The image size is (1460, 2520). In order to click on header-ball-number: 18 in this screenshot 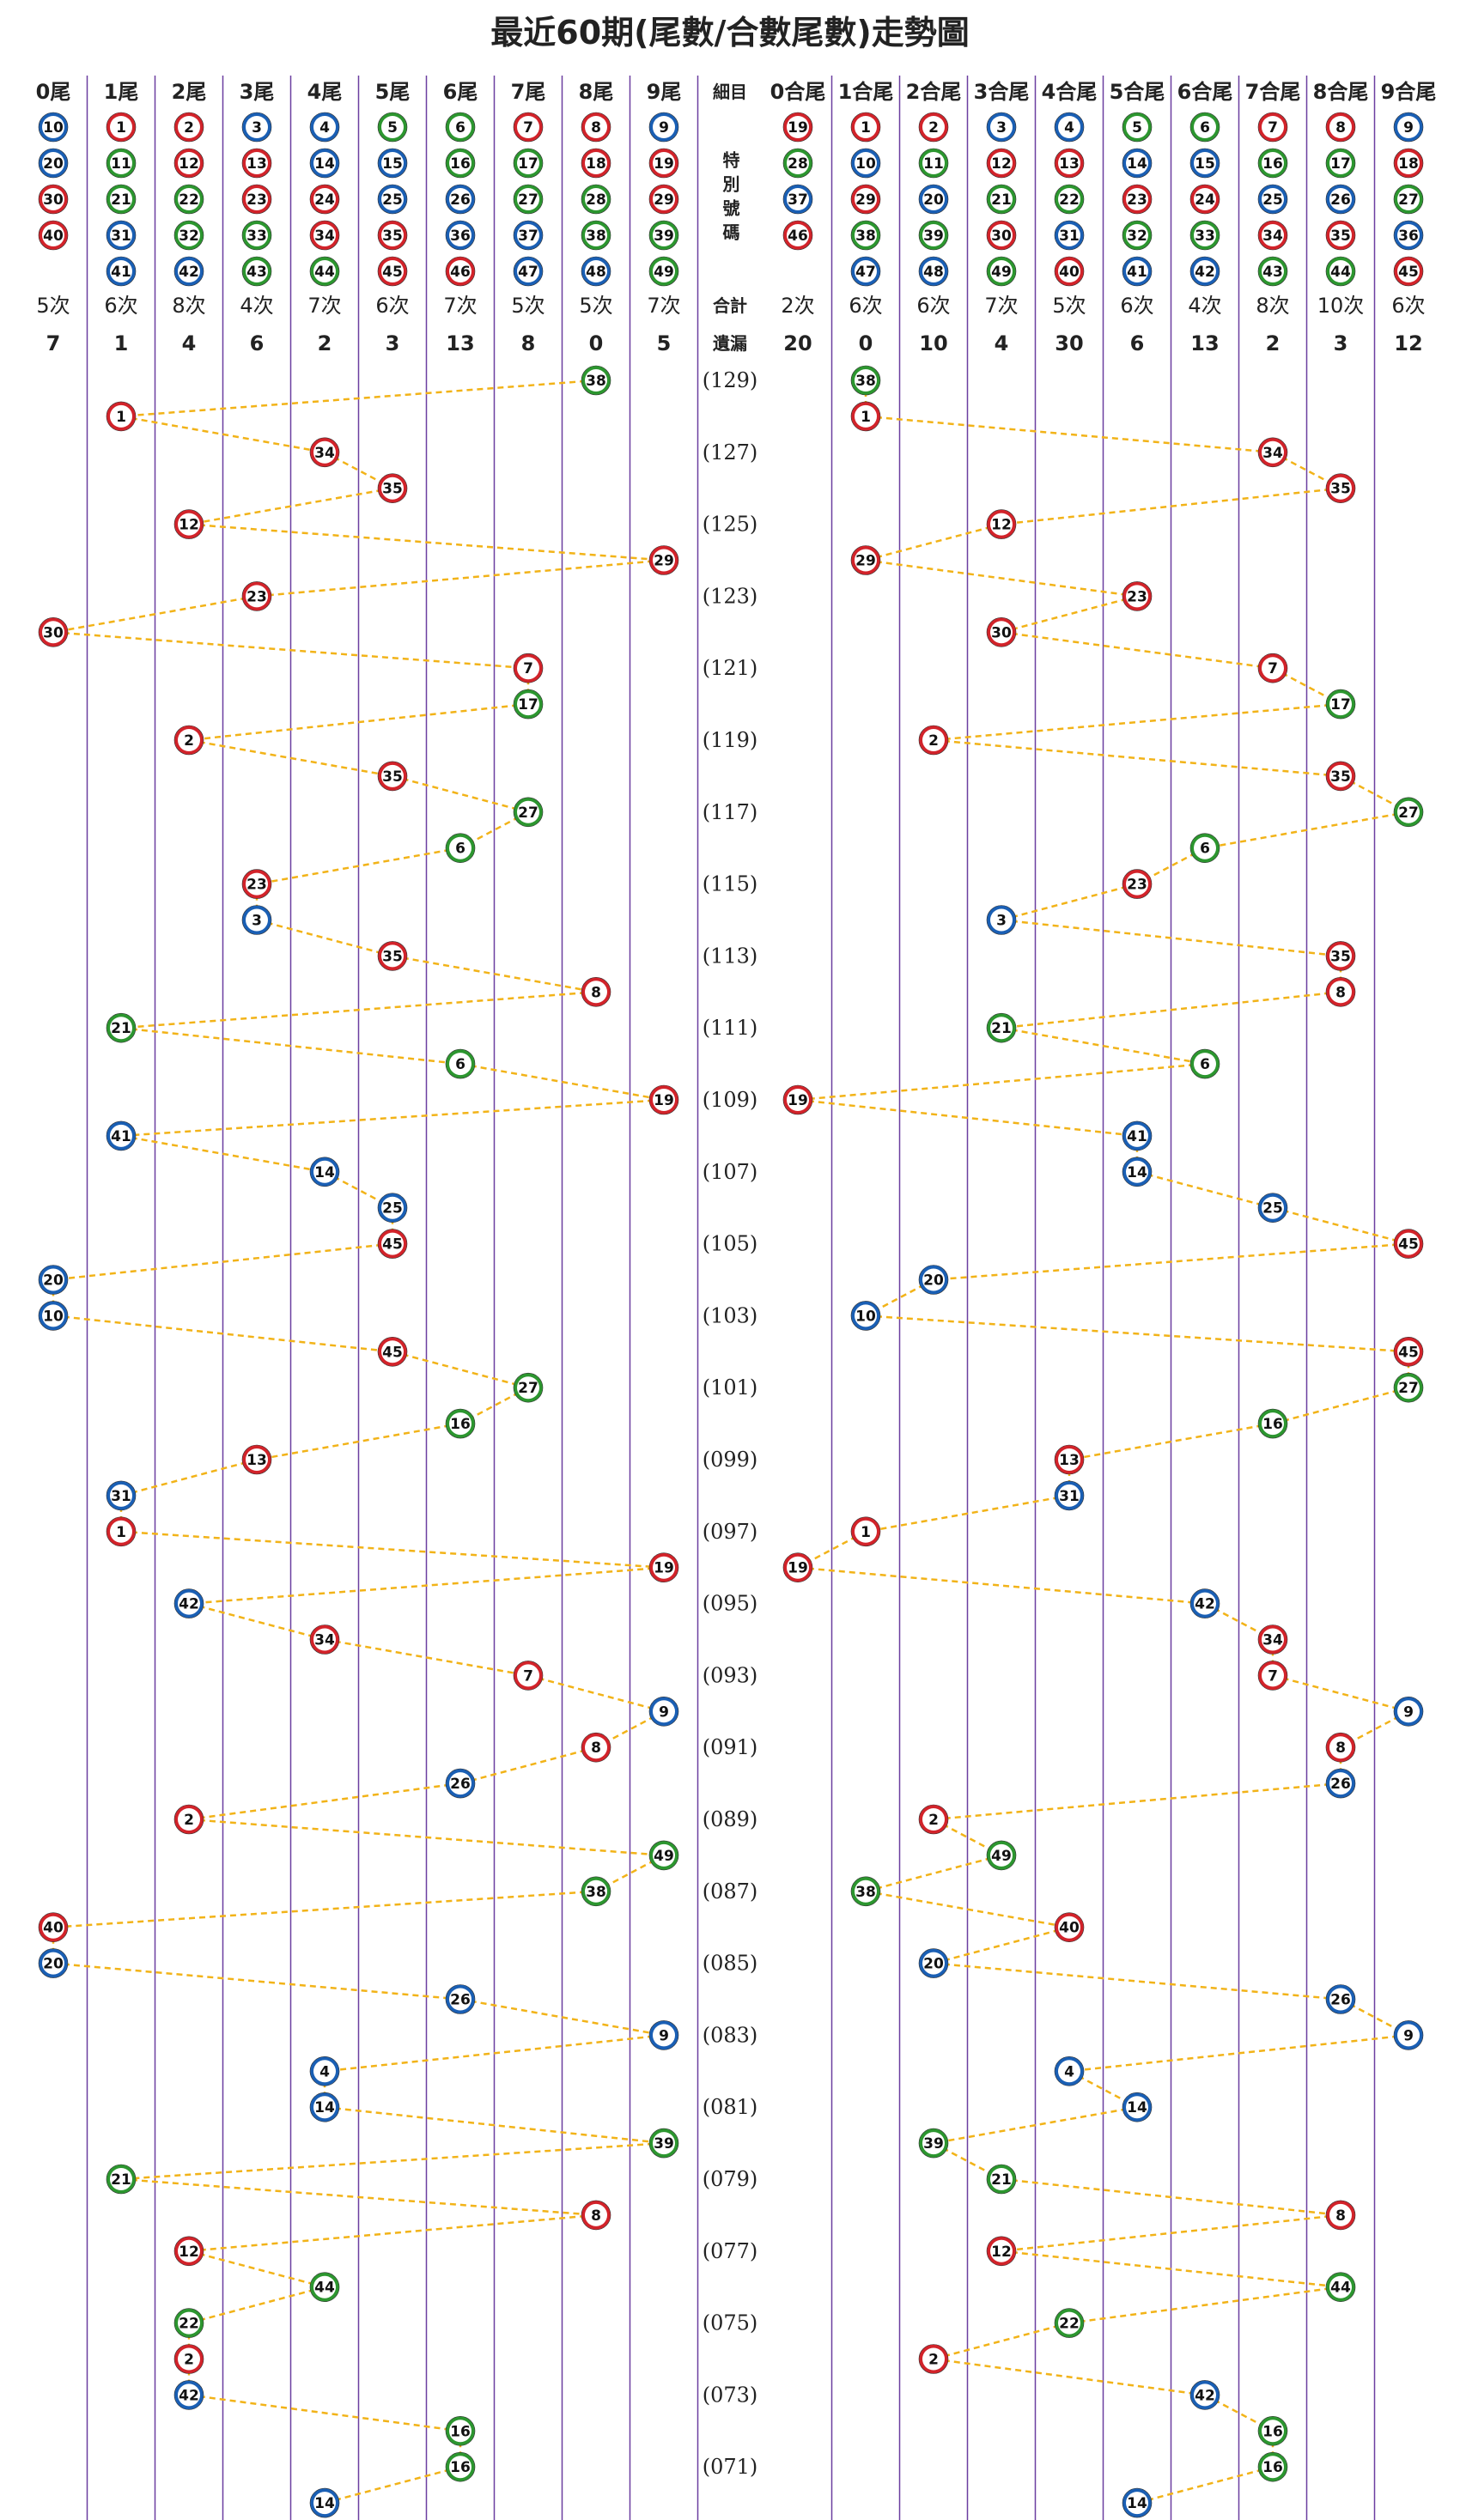, I will do `click(596, 164)`.